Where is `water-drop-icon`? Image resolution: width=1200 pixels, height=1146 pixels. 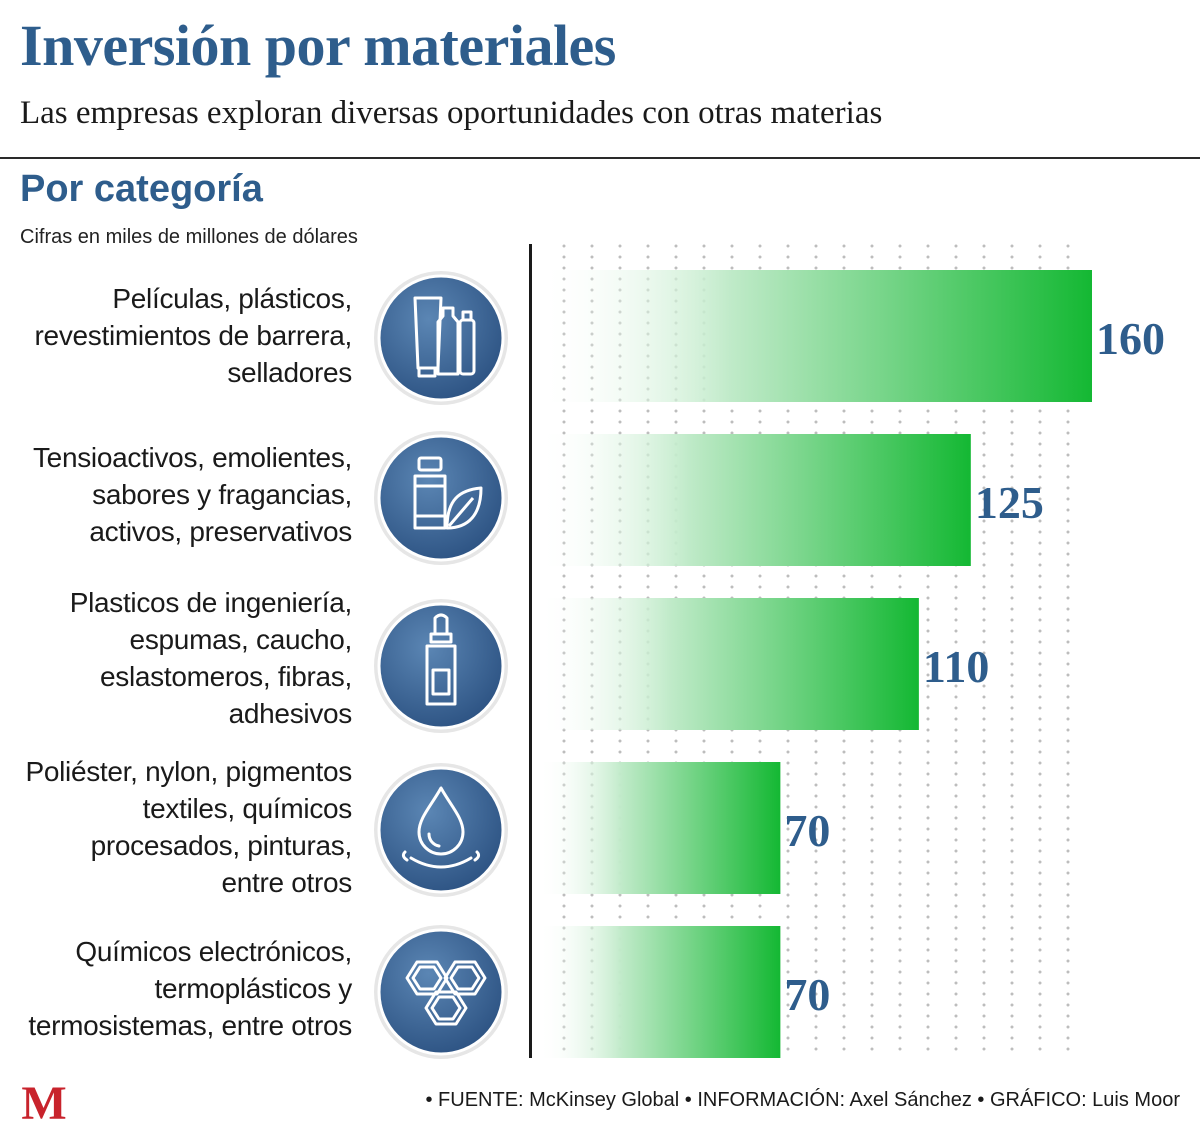
water-drop-icon is located at coordinates (441, 830).